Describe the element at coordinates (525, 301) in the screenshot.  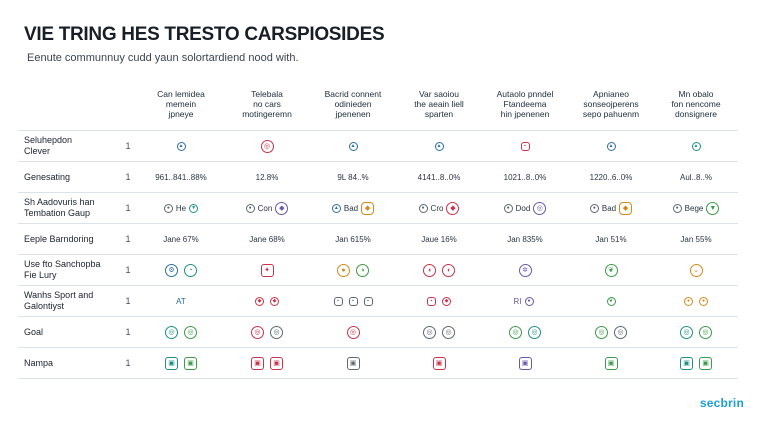
I see `table-cell: RI ●` at that location.